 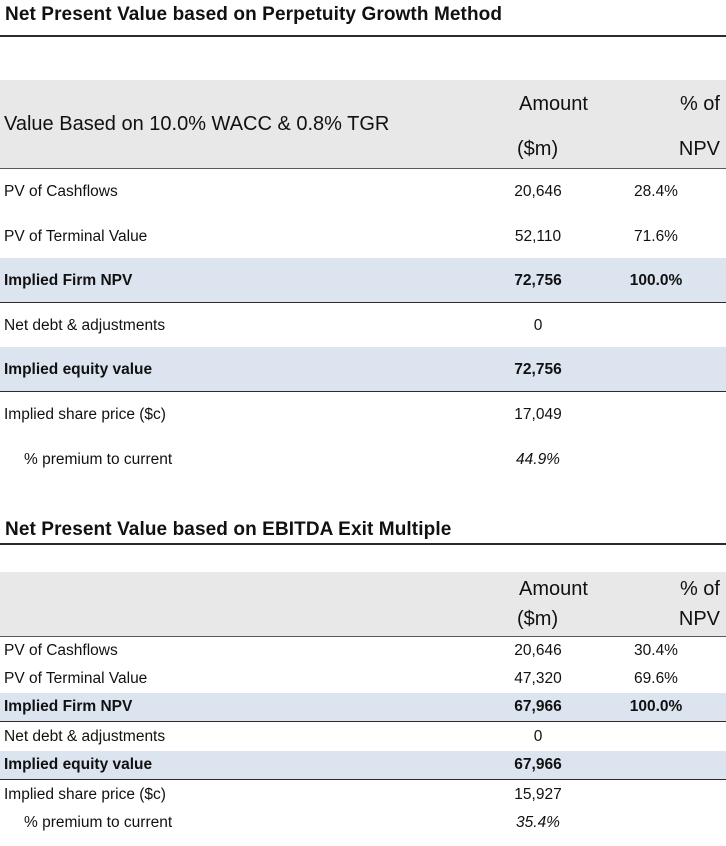 I want to click on section1-header-pct-line1: % of, so click(x=699, y=104).